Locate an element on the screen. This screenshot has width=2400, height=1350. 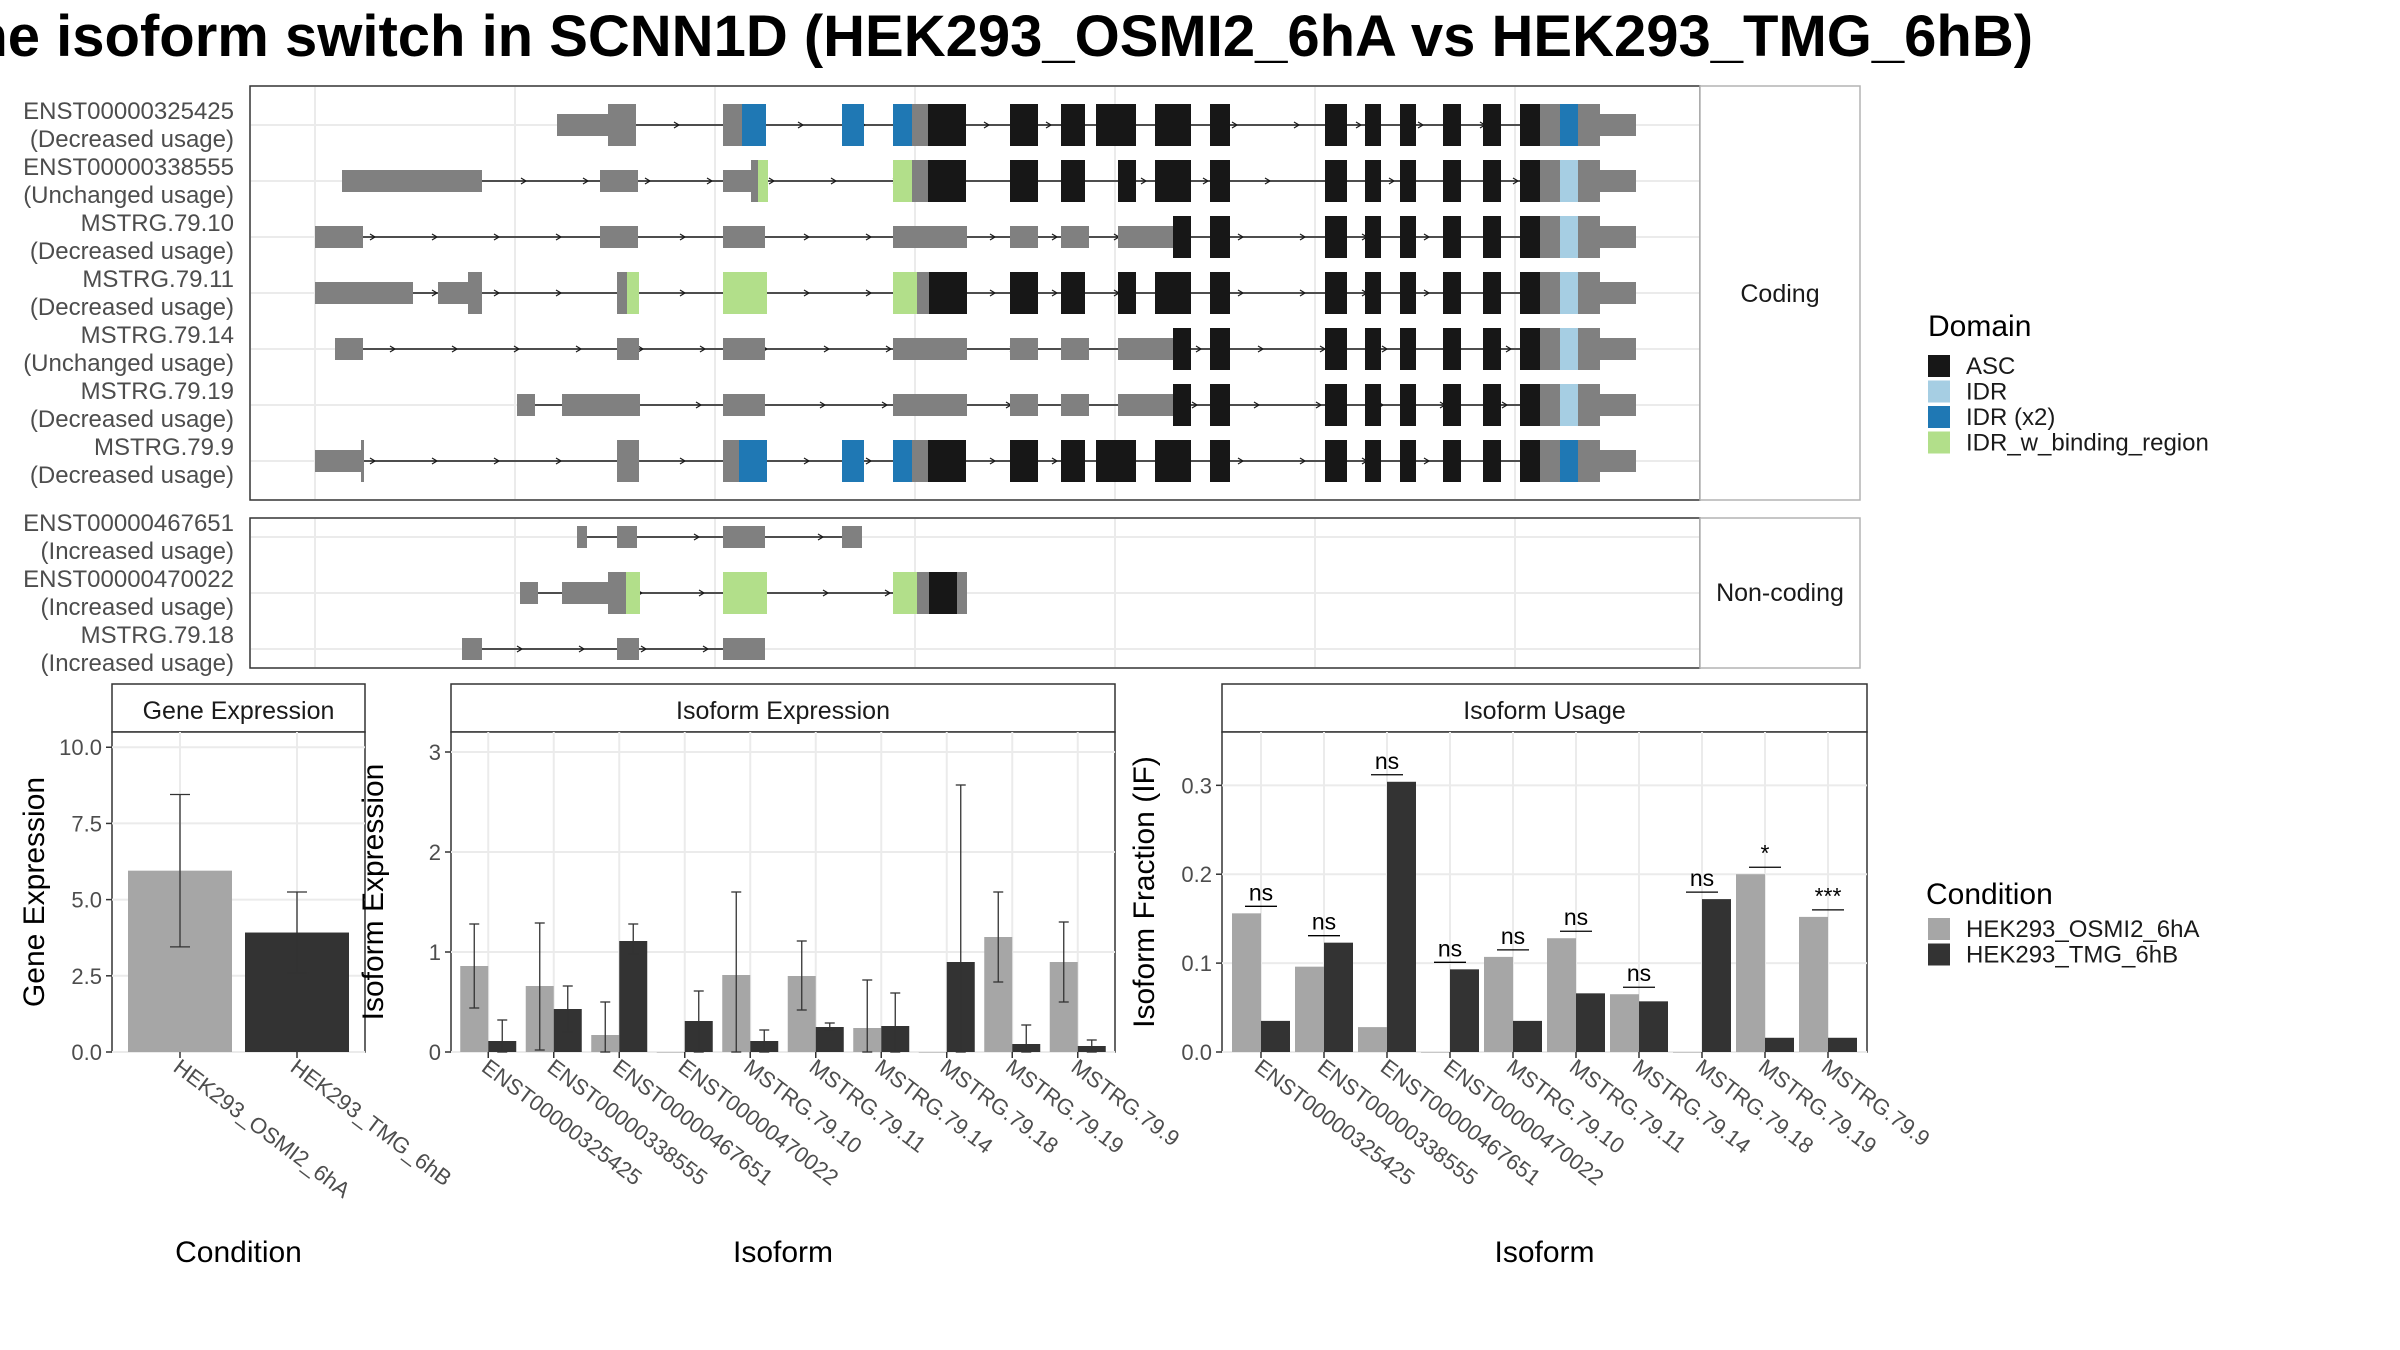
legend-label: IDR (x2) is located at coordinates (2010, 417).